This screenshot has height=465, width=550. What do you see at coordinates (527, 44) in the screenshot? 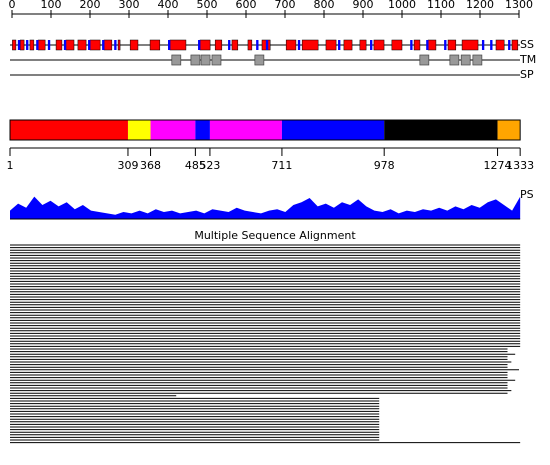
I see `track-label: SS` at bounding box center [527, 44].